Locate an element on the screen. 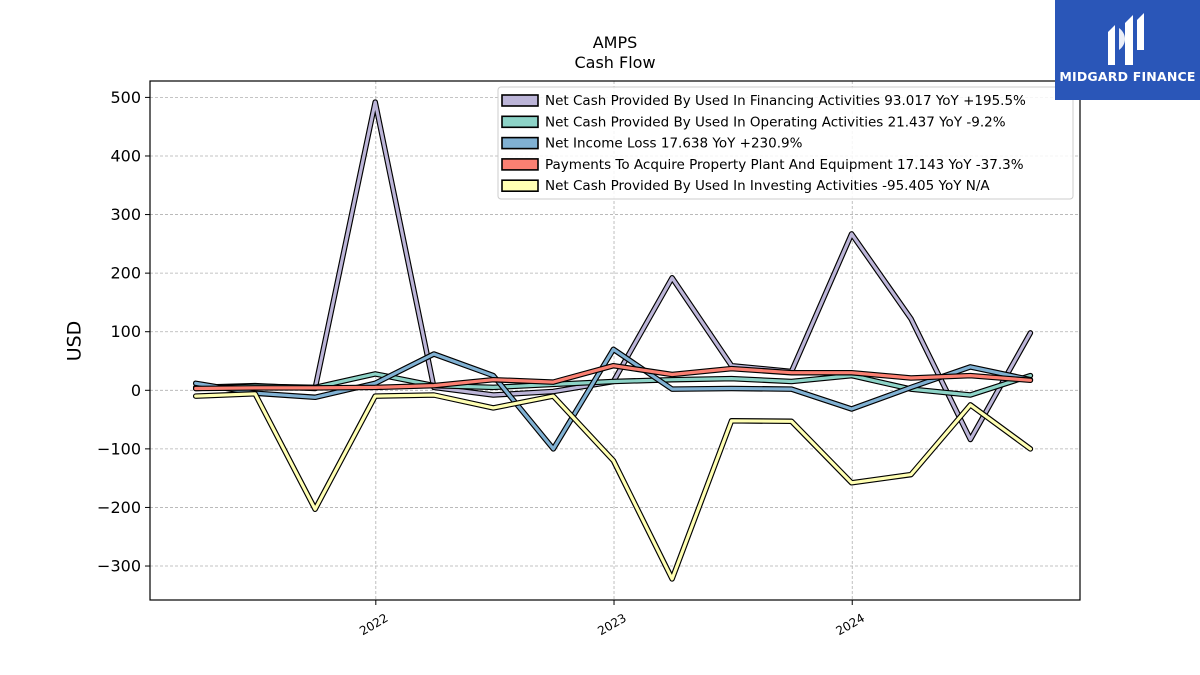 The height and width of the screenshot is (675, 1200). y-tick-label: −100 is located at coordinates (119, 448).